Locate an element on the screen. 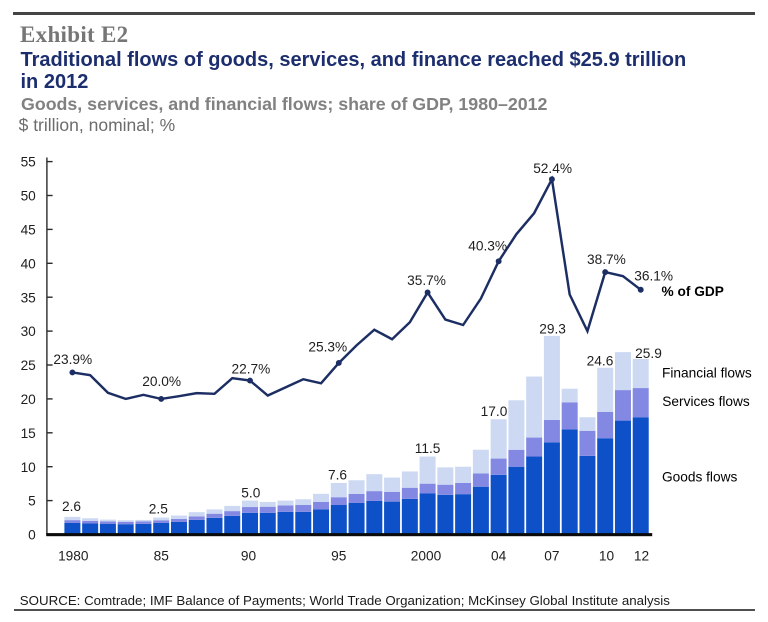  svg-text: 7.6 is located at coordinates (337, 475).